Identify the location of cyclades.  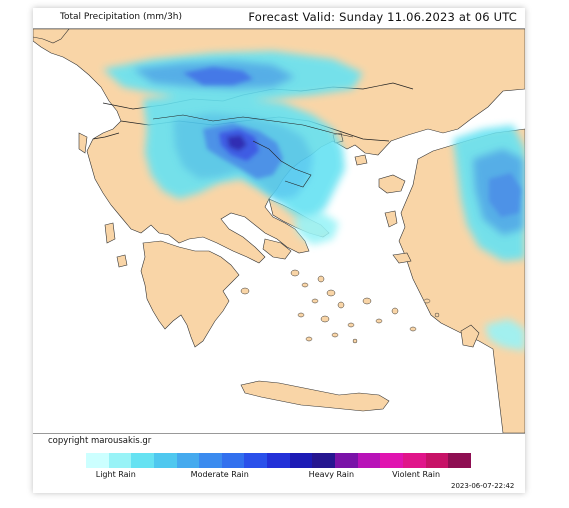
(340, 306).